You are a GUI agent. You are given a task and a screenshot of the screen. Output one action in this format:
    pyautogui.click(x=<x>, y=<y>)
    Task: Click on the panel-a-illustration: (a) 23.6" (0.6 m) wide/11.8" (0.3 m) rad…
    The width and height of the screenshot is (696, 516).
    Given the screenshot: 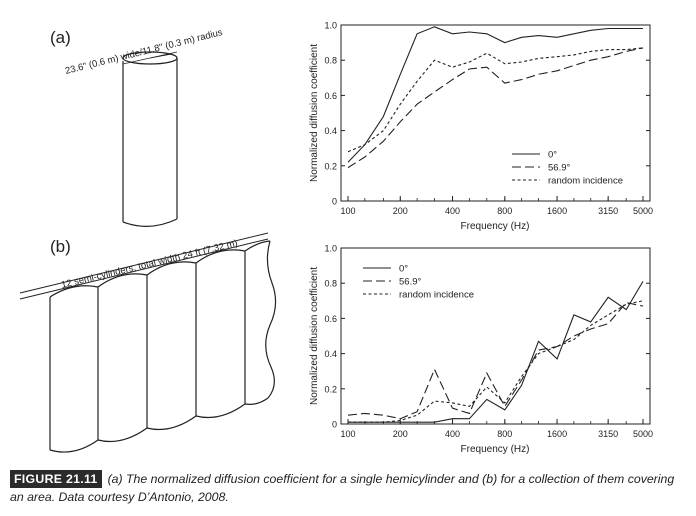 What is the action you would take?
    pyautogui.click(x=137, y=127)
    